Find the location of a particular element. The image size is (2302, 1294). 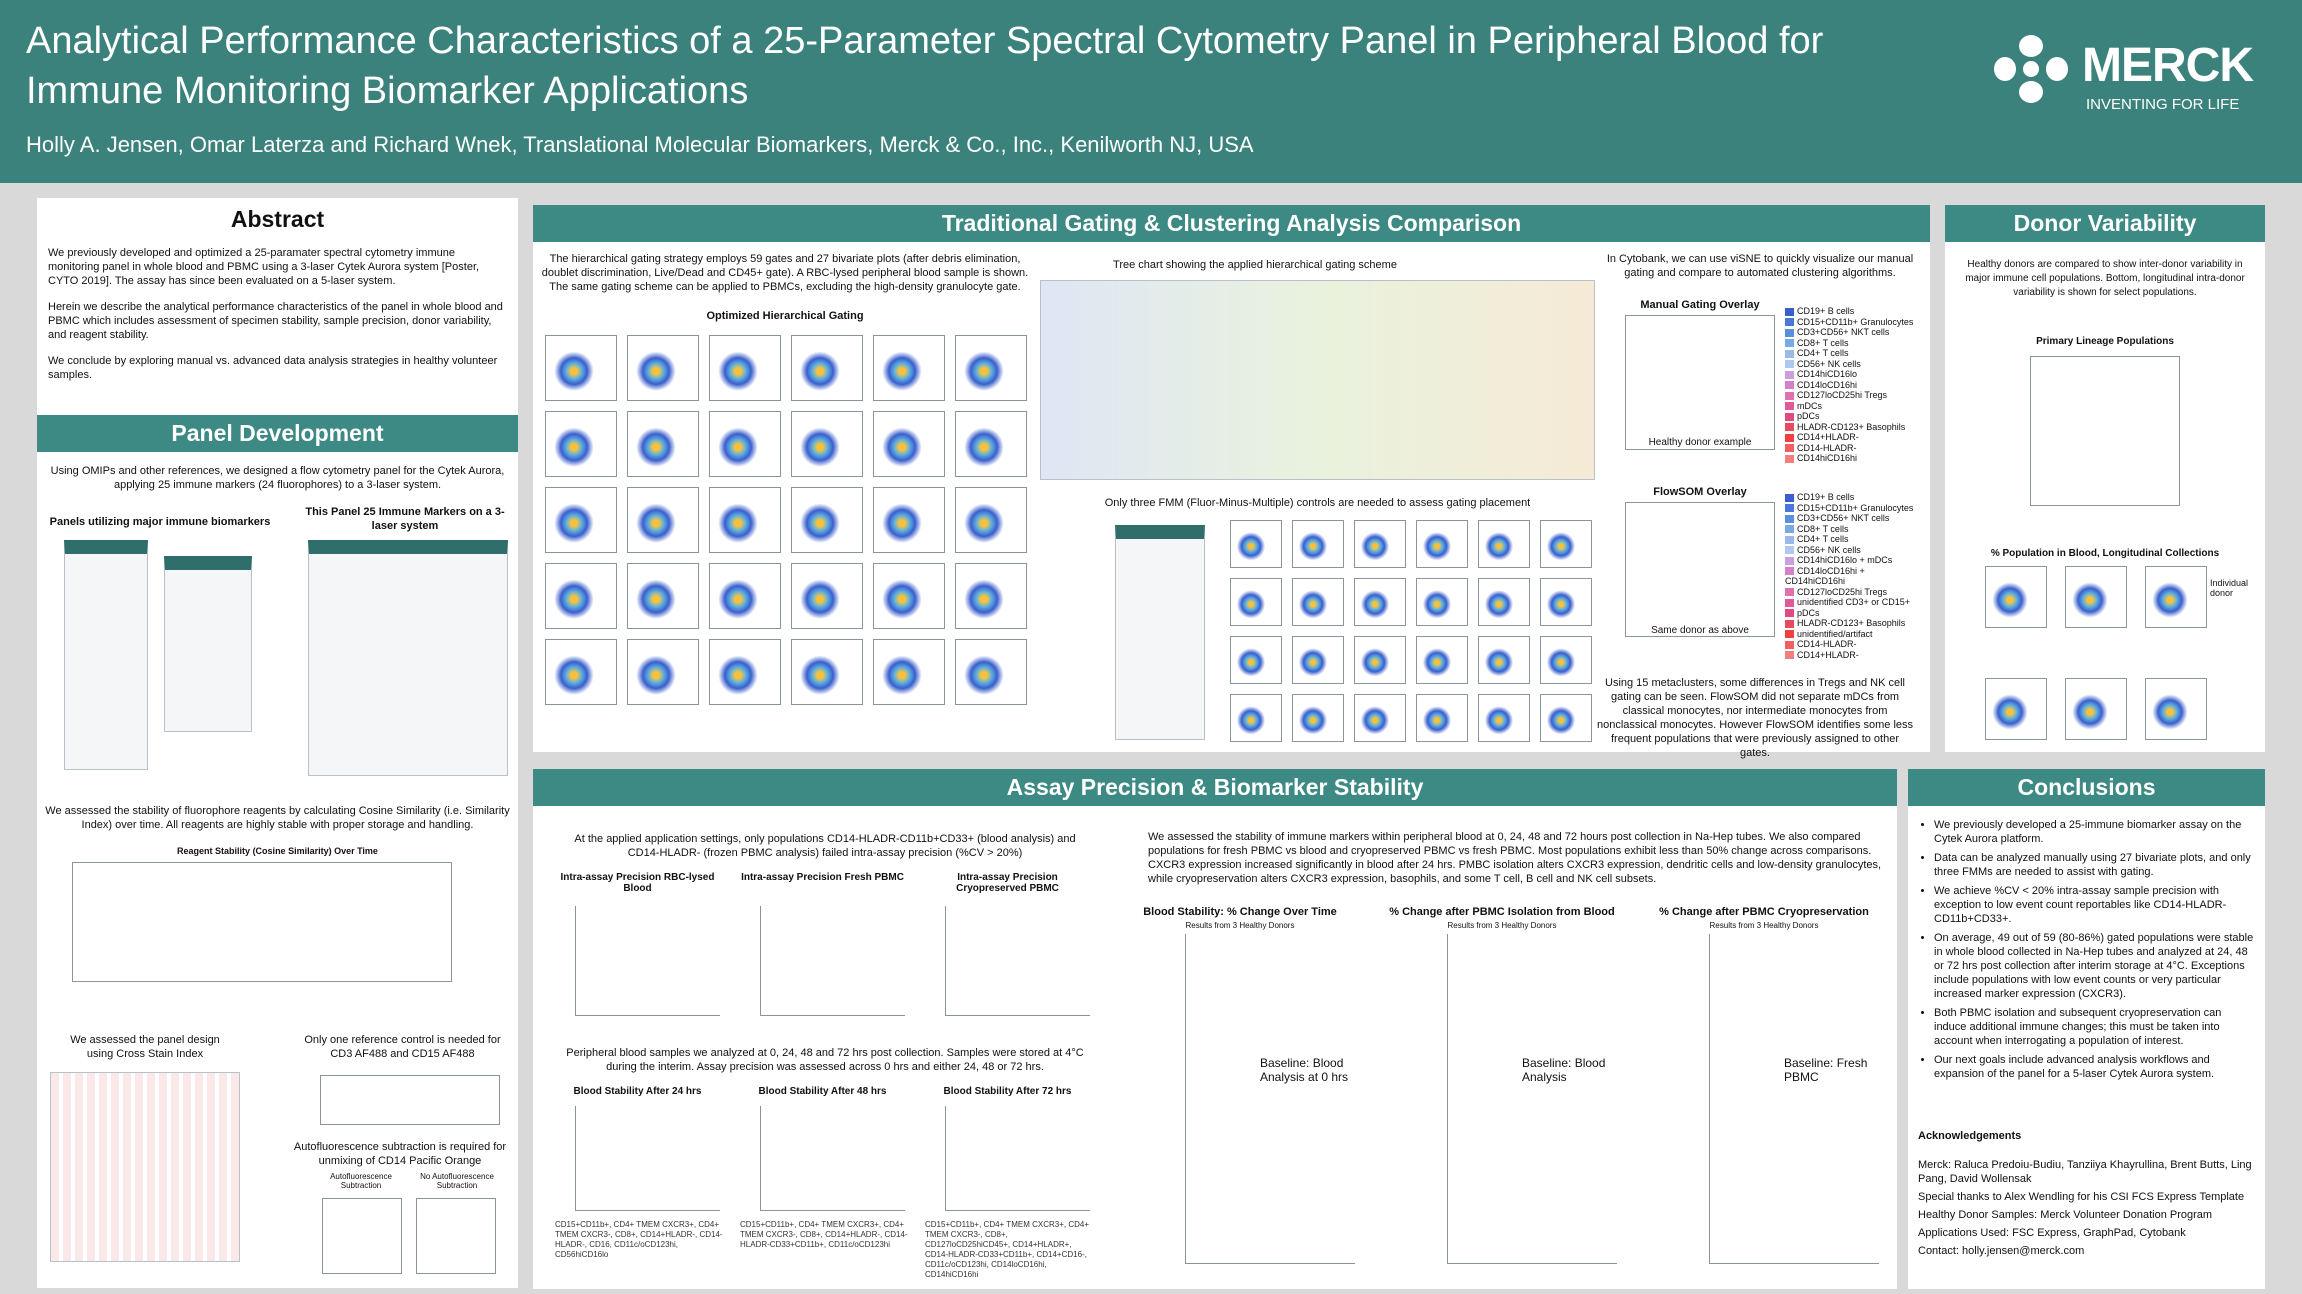

baseline-label: Baseline: Blood Analysis is located at coordinates (1567, 1070).